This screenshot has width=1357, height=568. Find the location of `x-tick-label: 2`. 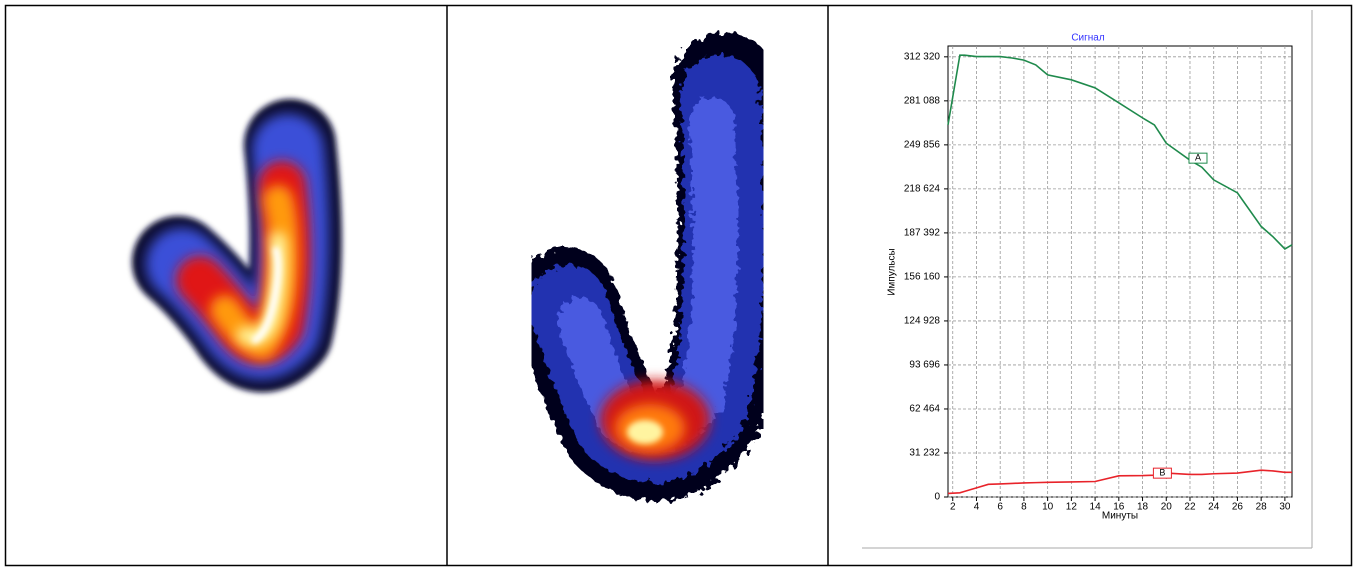

x-tick-label: 2 is located at coordinates (953, 507).